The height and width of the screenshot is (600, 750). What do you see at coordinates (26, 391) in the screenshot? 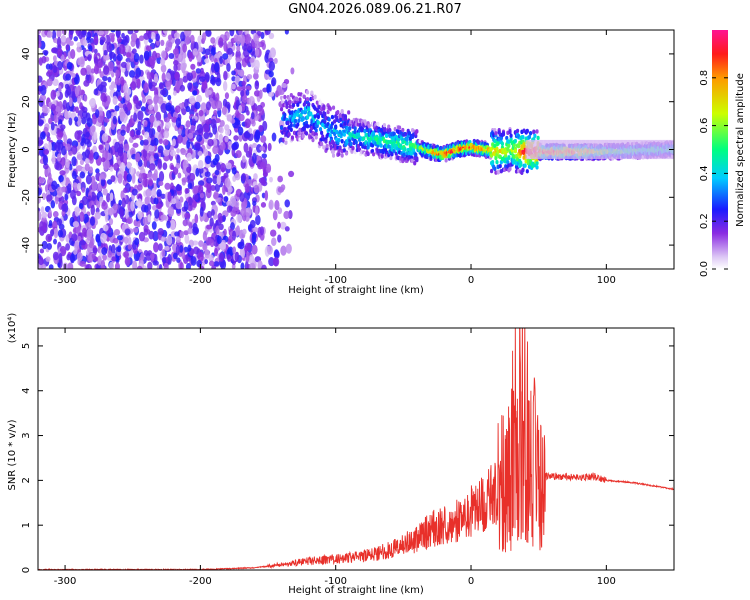
I see `snr-ytick-label: 4` at bounding box center [26, 391].